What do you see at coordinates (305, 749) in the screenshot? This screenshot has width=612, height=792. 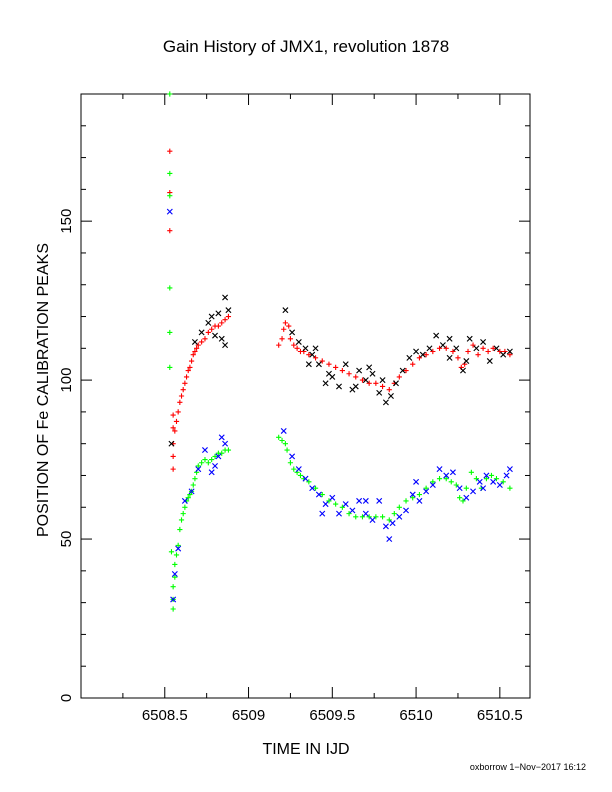 I see `x-axis-label: TIME IN IJD` at bounding box center [305, 749].